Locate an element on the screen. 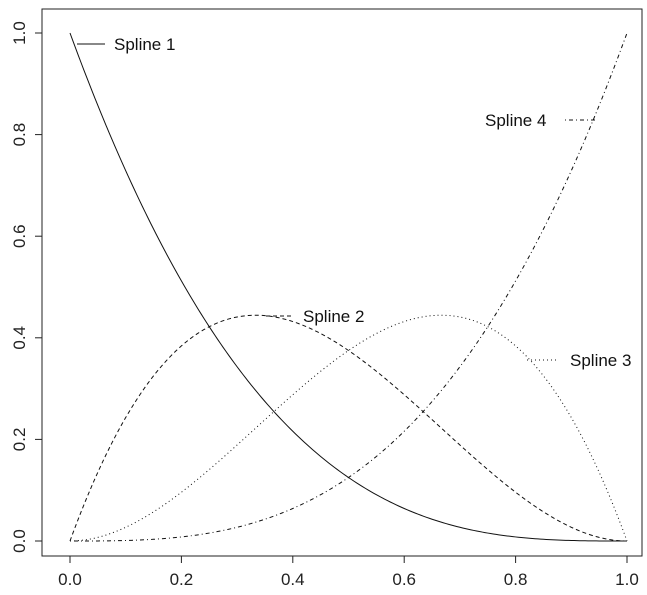 This screenshot has width=647, height=595. x-tick-label: 0.0 is located at coordinates (70, 579).